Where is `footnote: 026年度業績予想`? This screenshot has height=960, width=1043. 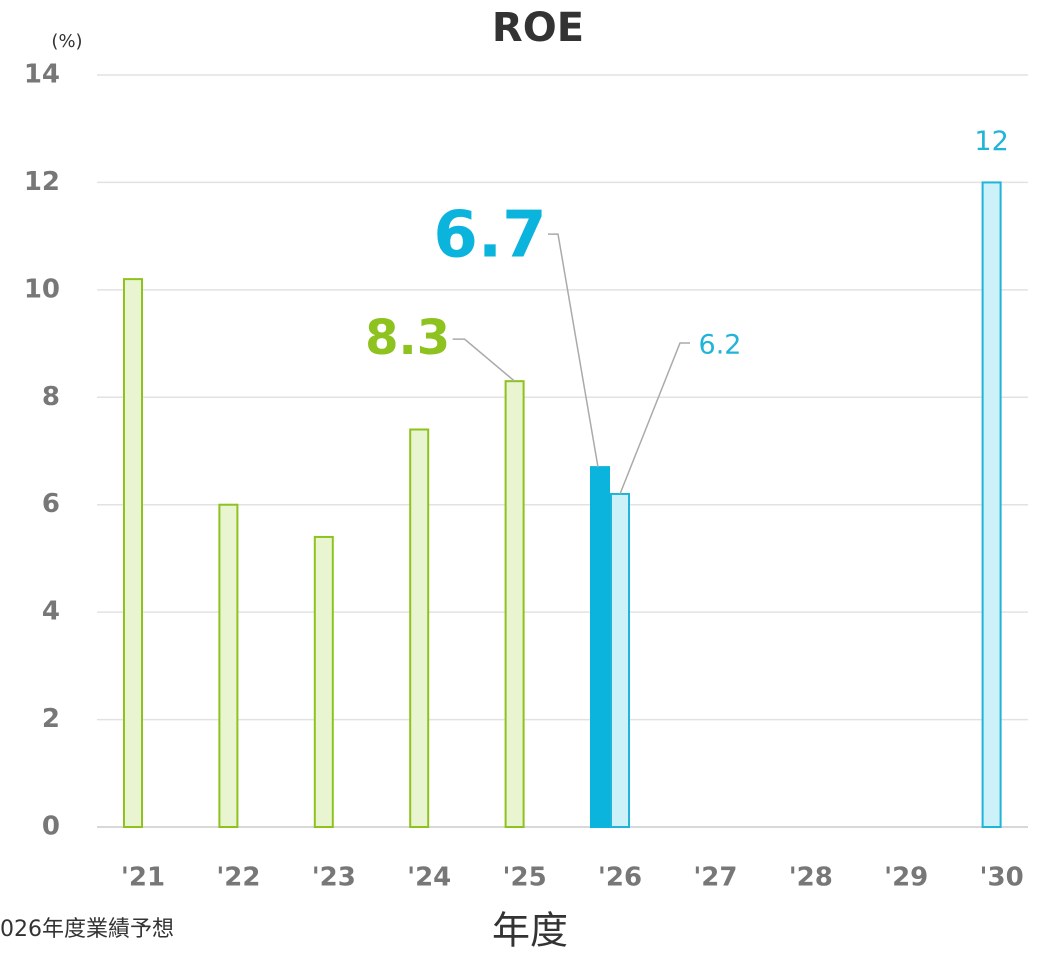
footnote: 026年度業績予想 is located at coordinates (87, 929).